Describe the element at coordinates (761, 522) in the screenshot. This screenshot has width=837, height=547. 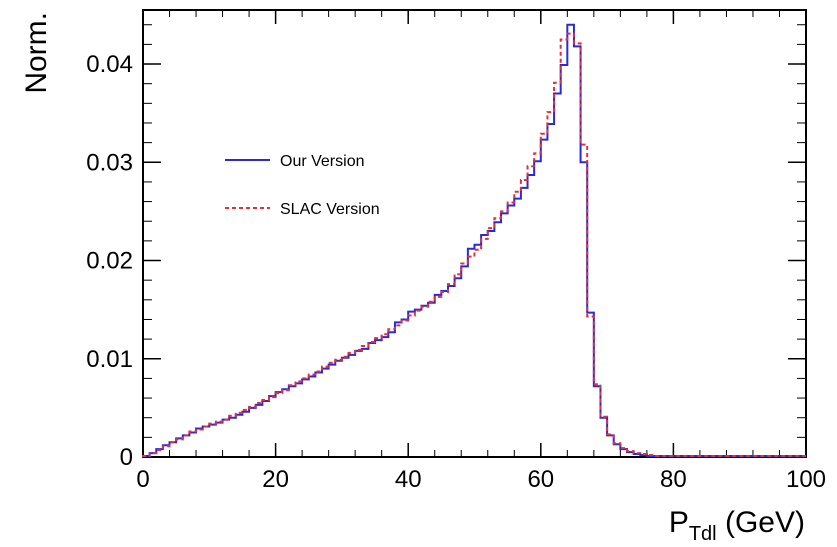
I see `x-axis-title-unit: (GeV)` at that location.